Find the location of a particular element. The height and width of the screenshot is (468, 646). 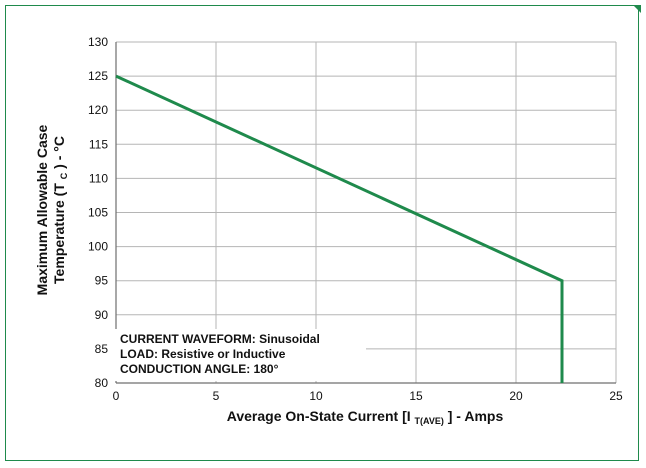

y-tick-label-115: 115 is located at coordinates (98, 144).